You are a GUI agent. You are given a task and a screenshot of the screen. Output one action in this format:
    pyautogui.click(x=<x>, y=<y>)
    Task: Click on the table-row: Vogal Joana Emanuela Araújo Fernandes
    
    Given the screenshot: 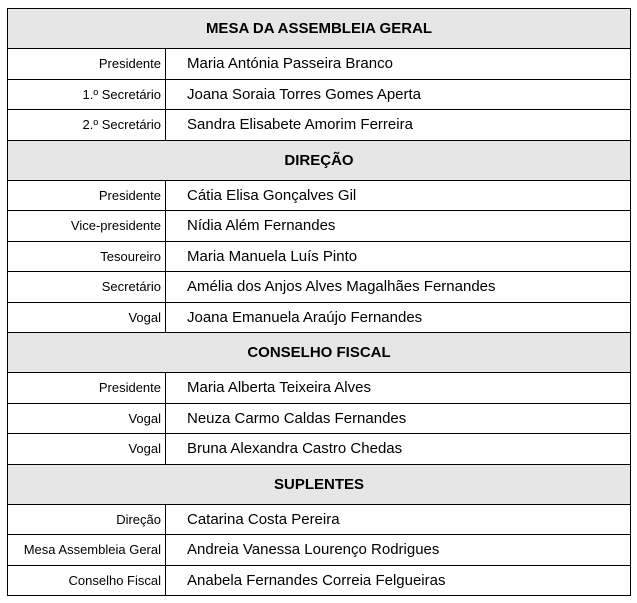 What is the action you would take?
    pyautogui.click(x=319, y=317)
    